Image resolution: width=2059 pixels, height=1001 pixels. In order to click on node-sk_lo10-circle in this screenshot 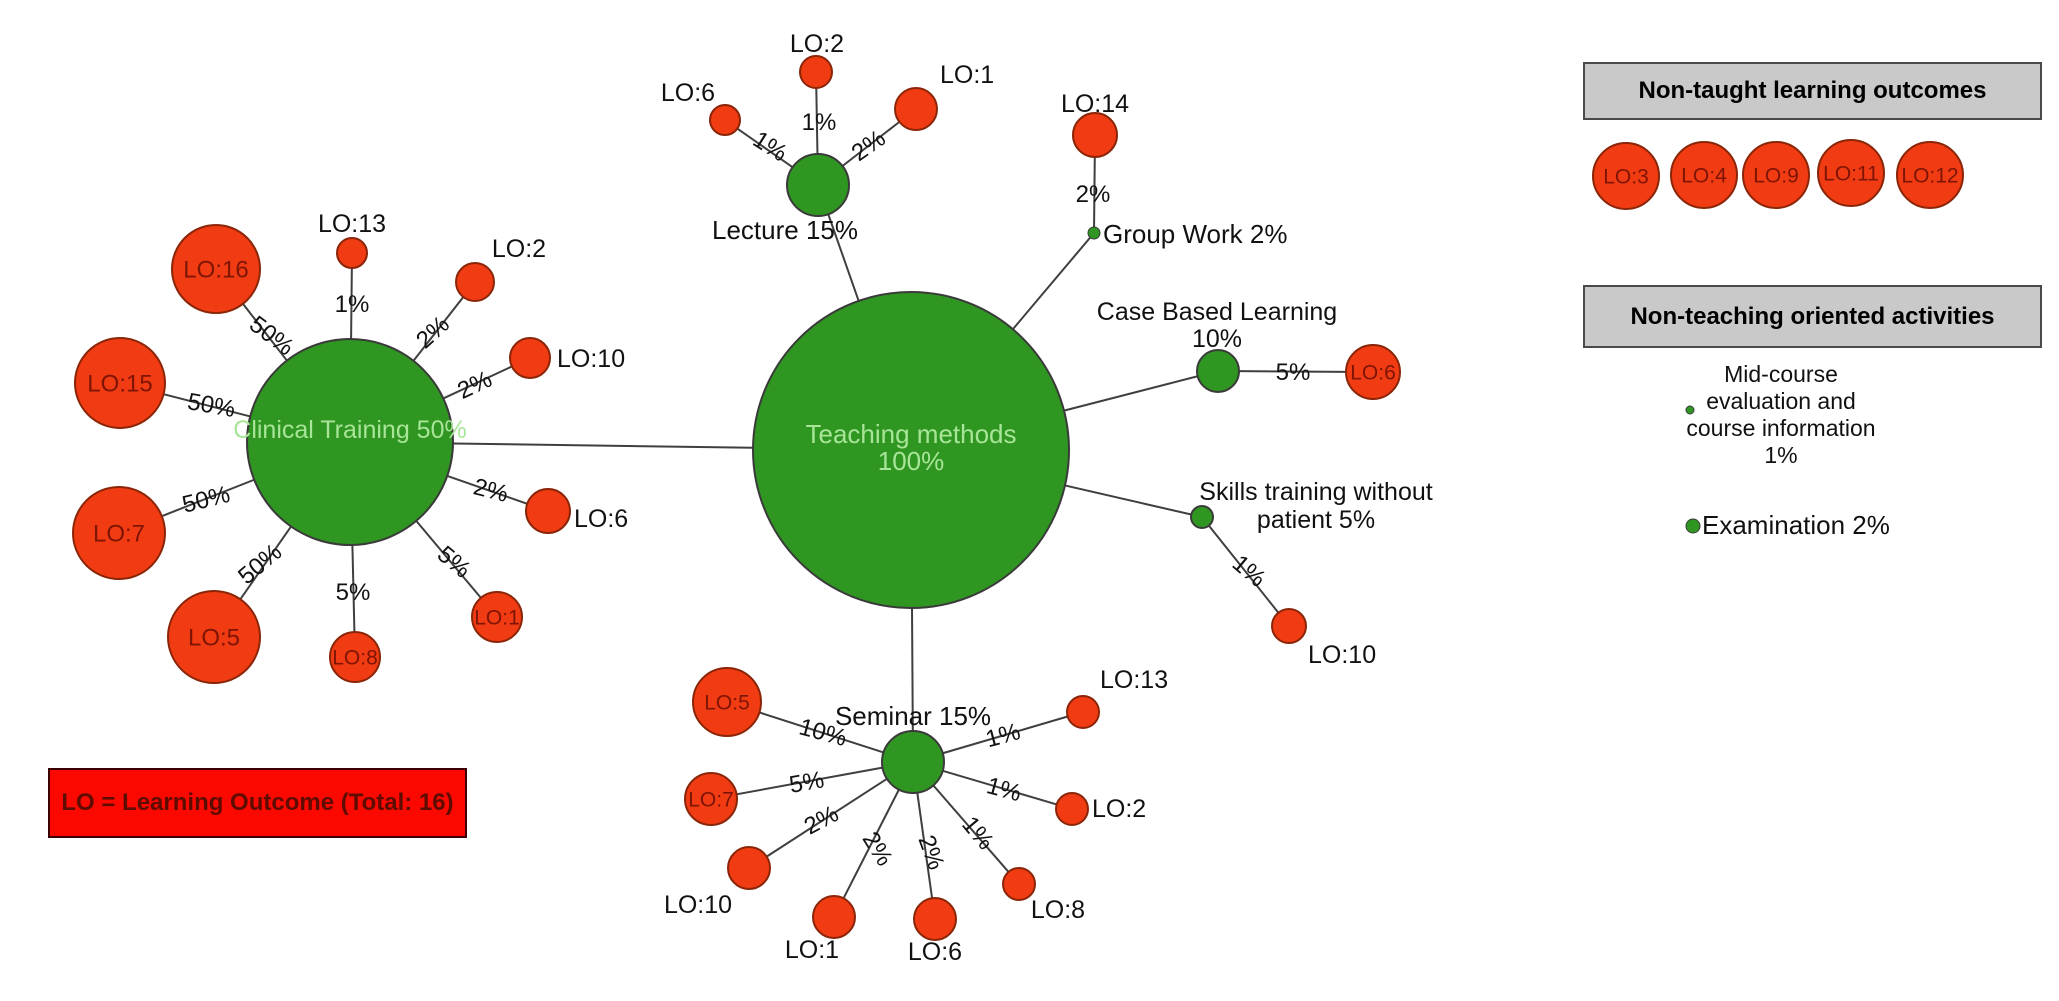, I will do `click(1289, 626)`.